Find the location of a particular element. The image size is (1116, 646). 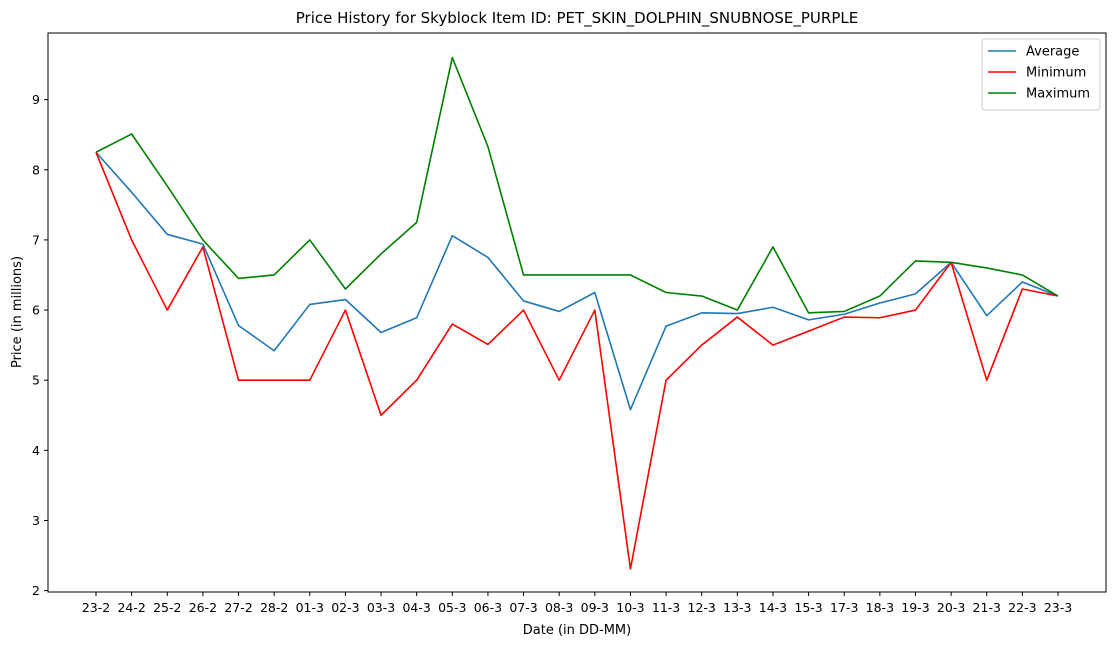

y-tick-label: 8 is located at coordinates (36, 169).